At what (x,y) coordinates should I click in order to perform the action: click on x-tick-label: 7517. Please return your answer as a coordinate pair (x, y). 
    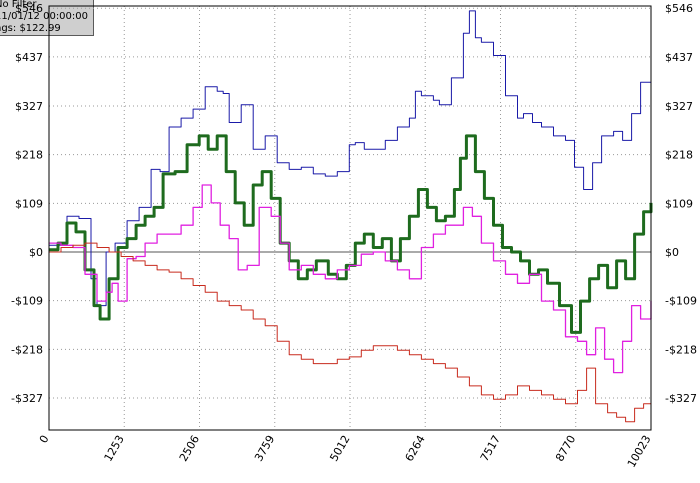
    Looking at the image, I should click on (490, 448).